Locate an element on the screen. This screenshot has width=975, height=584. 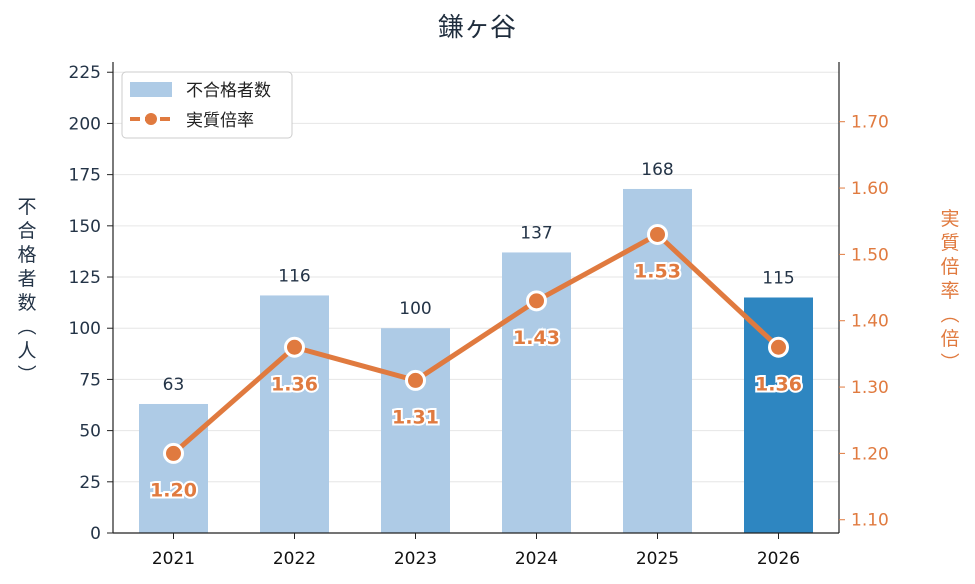
right-tick-label: 1.70 is located at coordinates (870, 123).